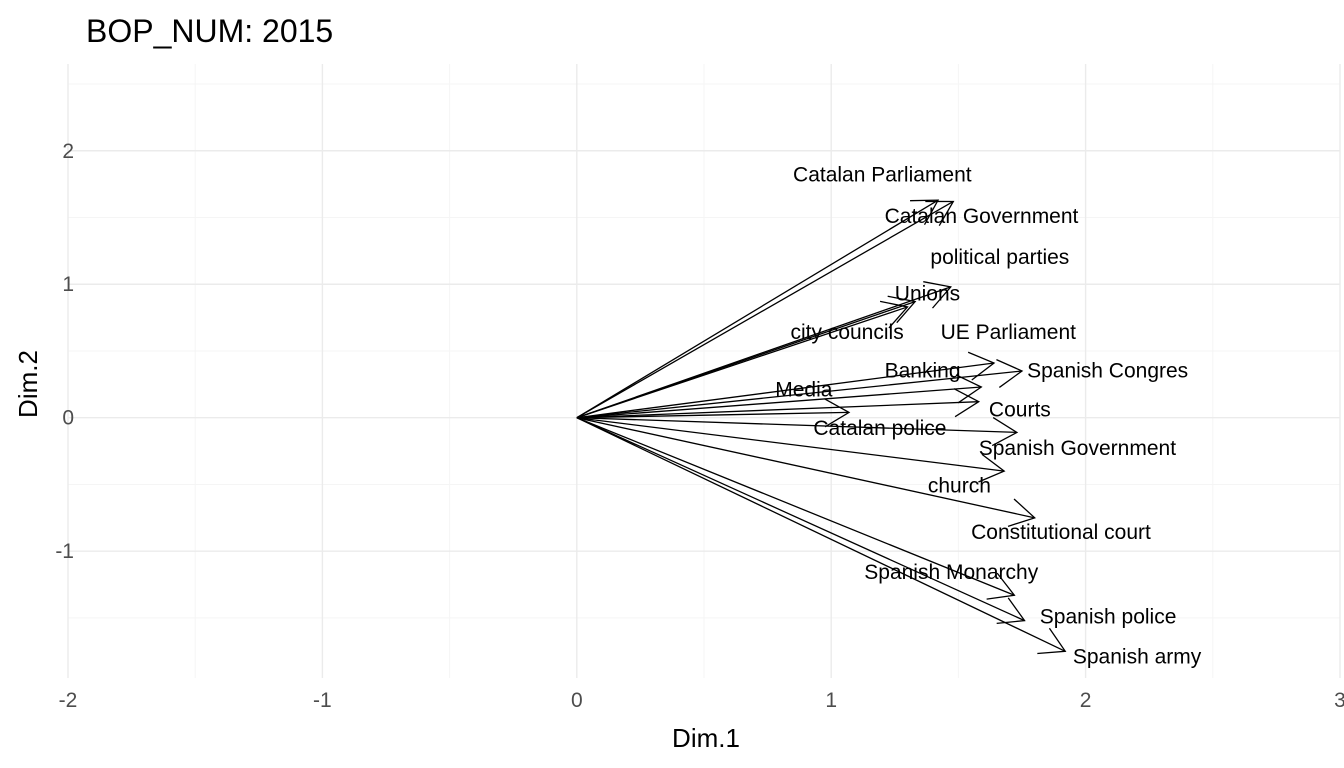 The width and height of the screenshot is (1344, 768). Describe the element at coordinates (64, 351) in the screenshot. I see `y-axis-ticks: -1 0 1 2` at that location.